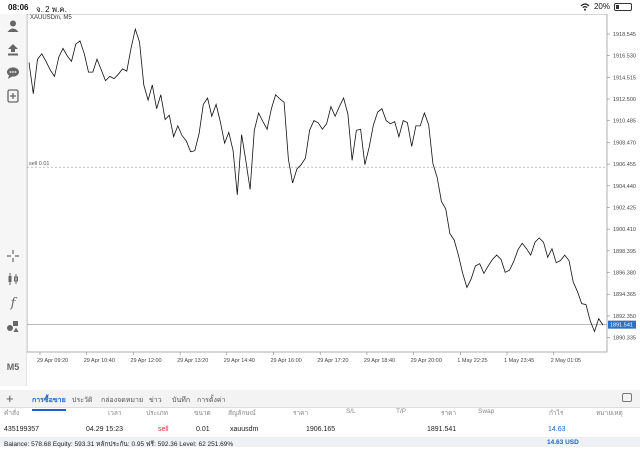 This screenshot has width=640, height=449. I want to click on tab-news: ข่าว, so click(155, 400).